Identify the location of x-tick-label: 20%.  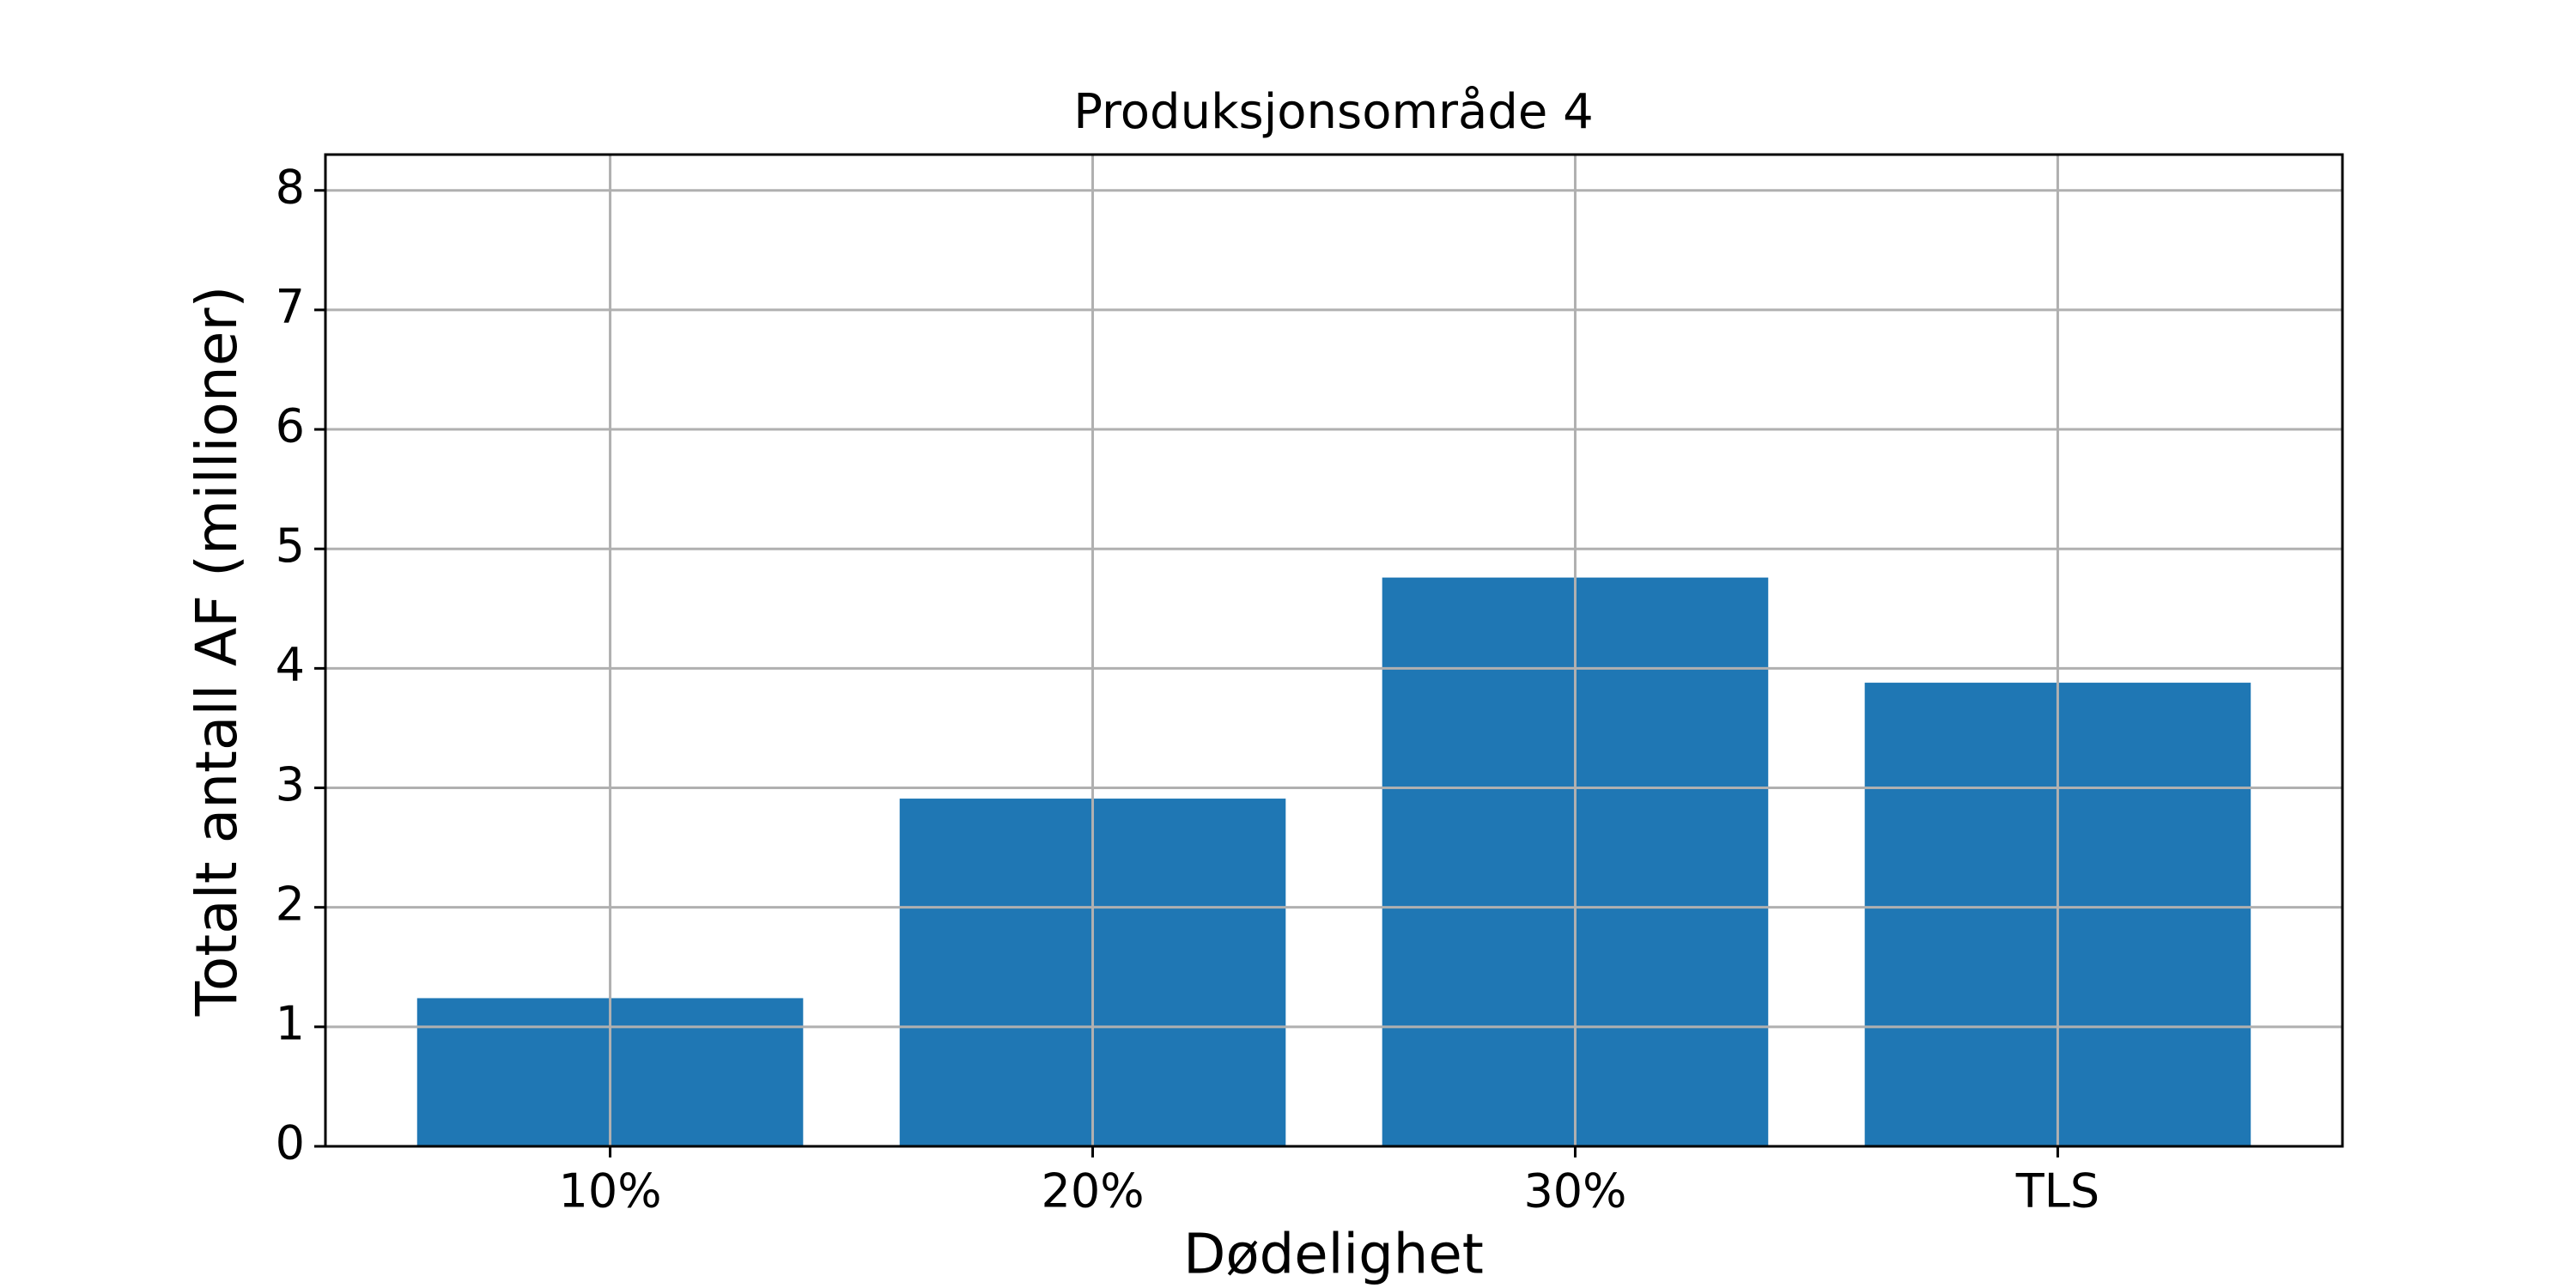
(1093, 1191).